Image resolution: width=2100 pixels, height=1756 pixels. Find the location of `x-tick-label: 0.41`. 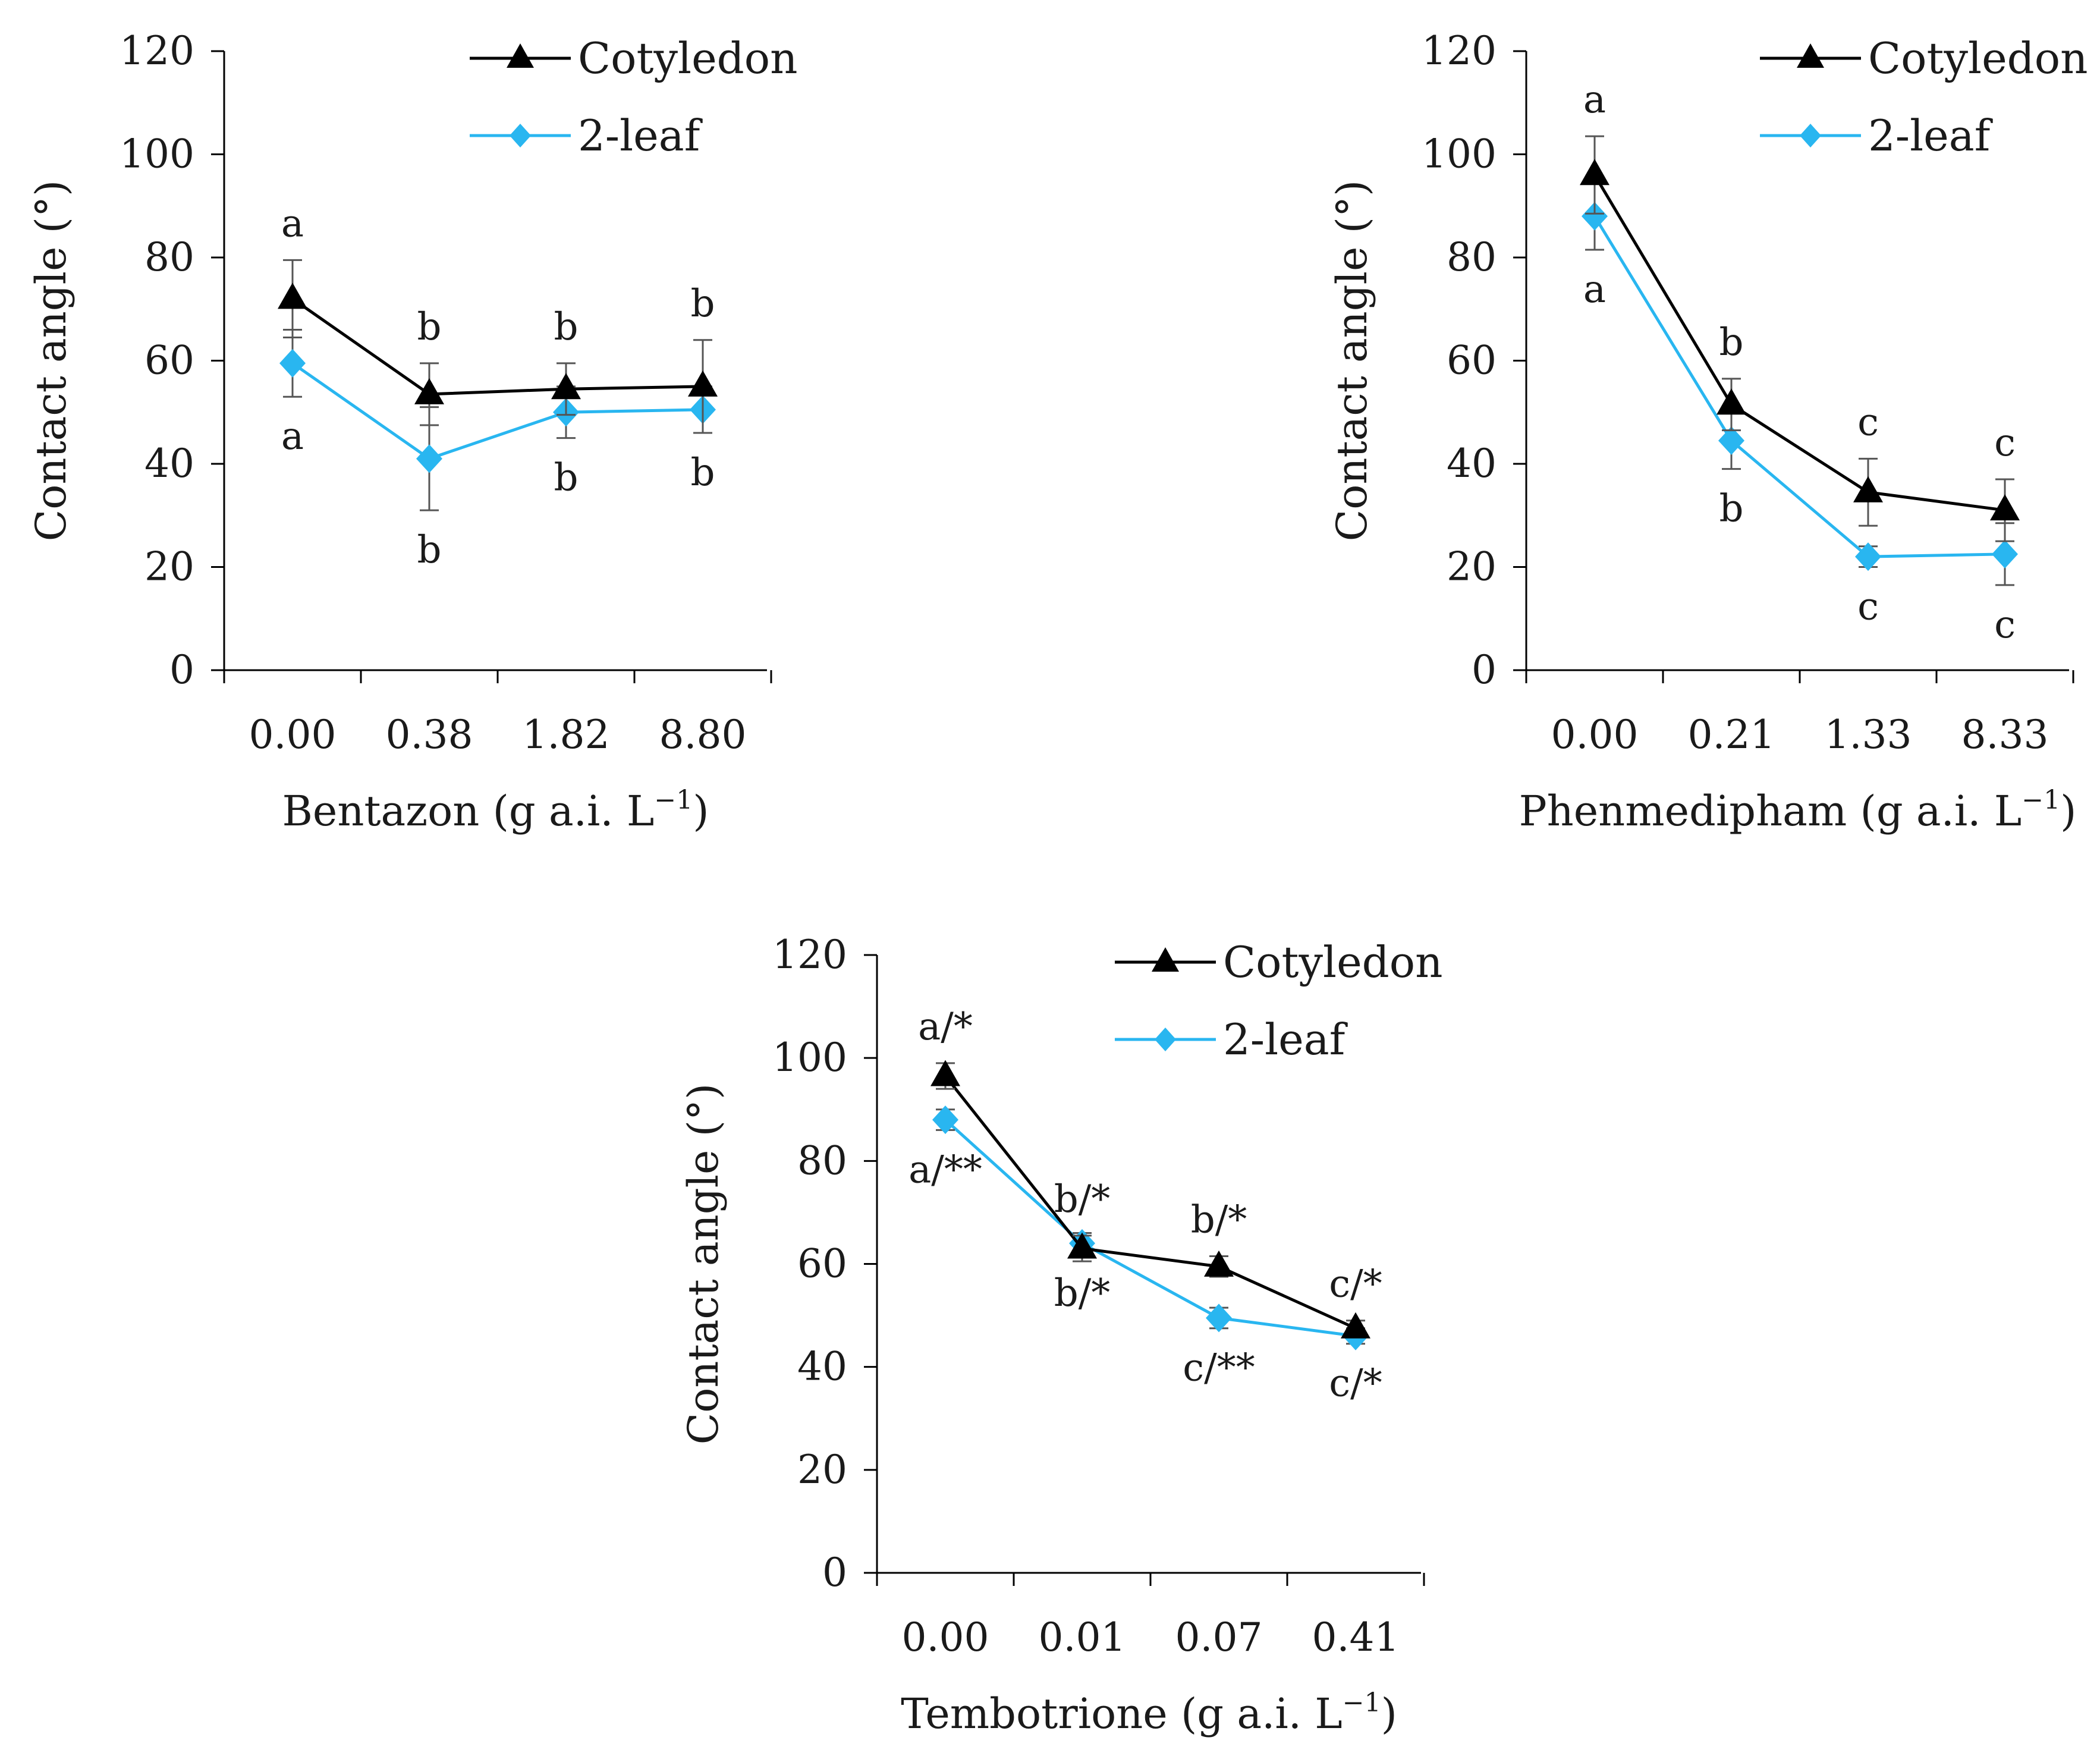

x-tick-label: 0.41 is located at coordinates (1356, 1637).